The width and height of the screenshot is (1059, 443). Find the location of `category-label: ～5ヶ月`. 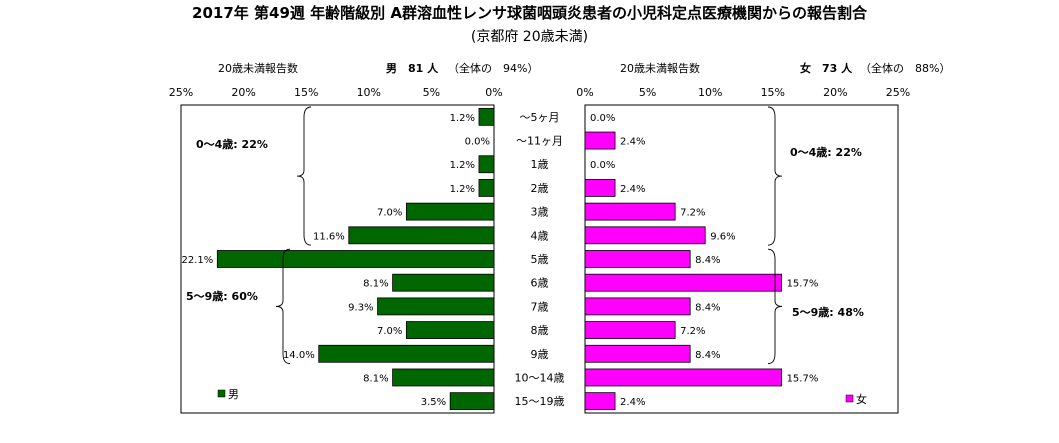

category-label: ～5ヶ月 is located at coordinates (540, 117).